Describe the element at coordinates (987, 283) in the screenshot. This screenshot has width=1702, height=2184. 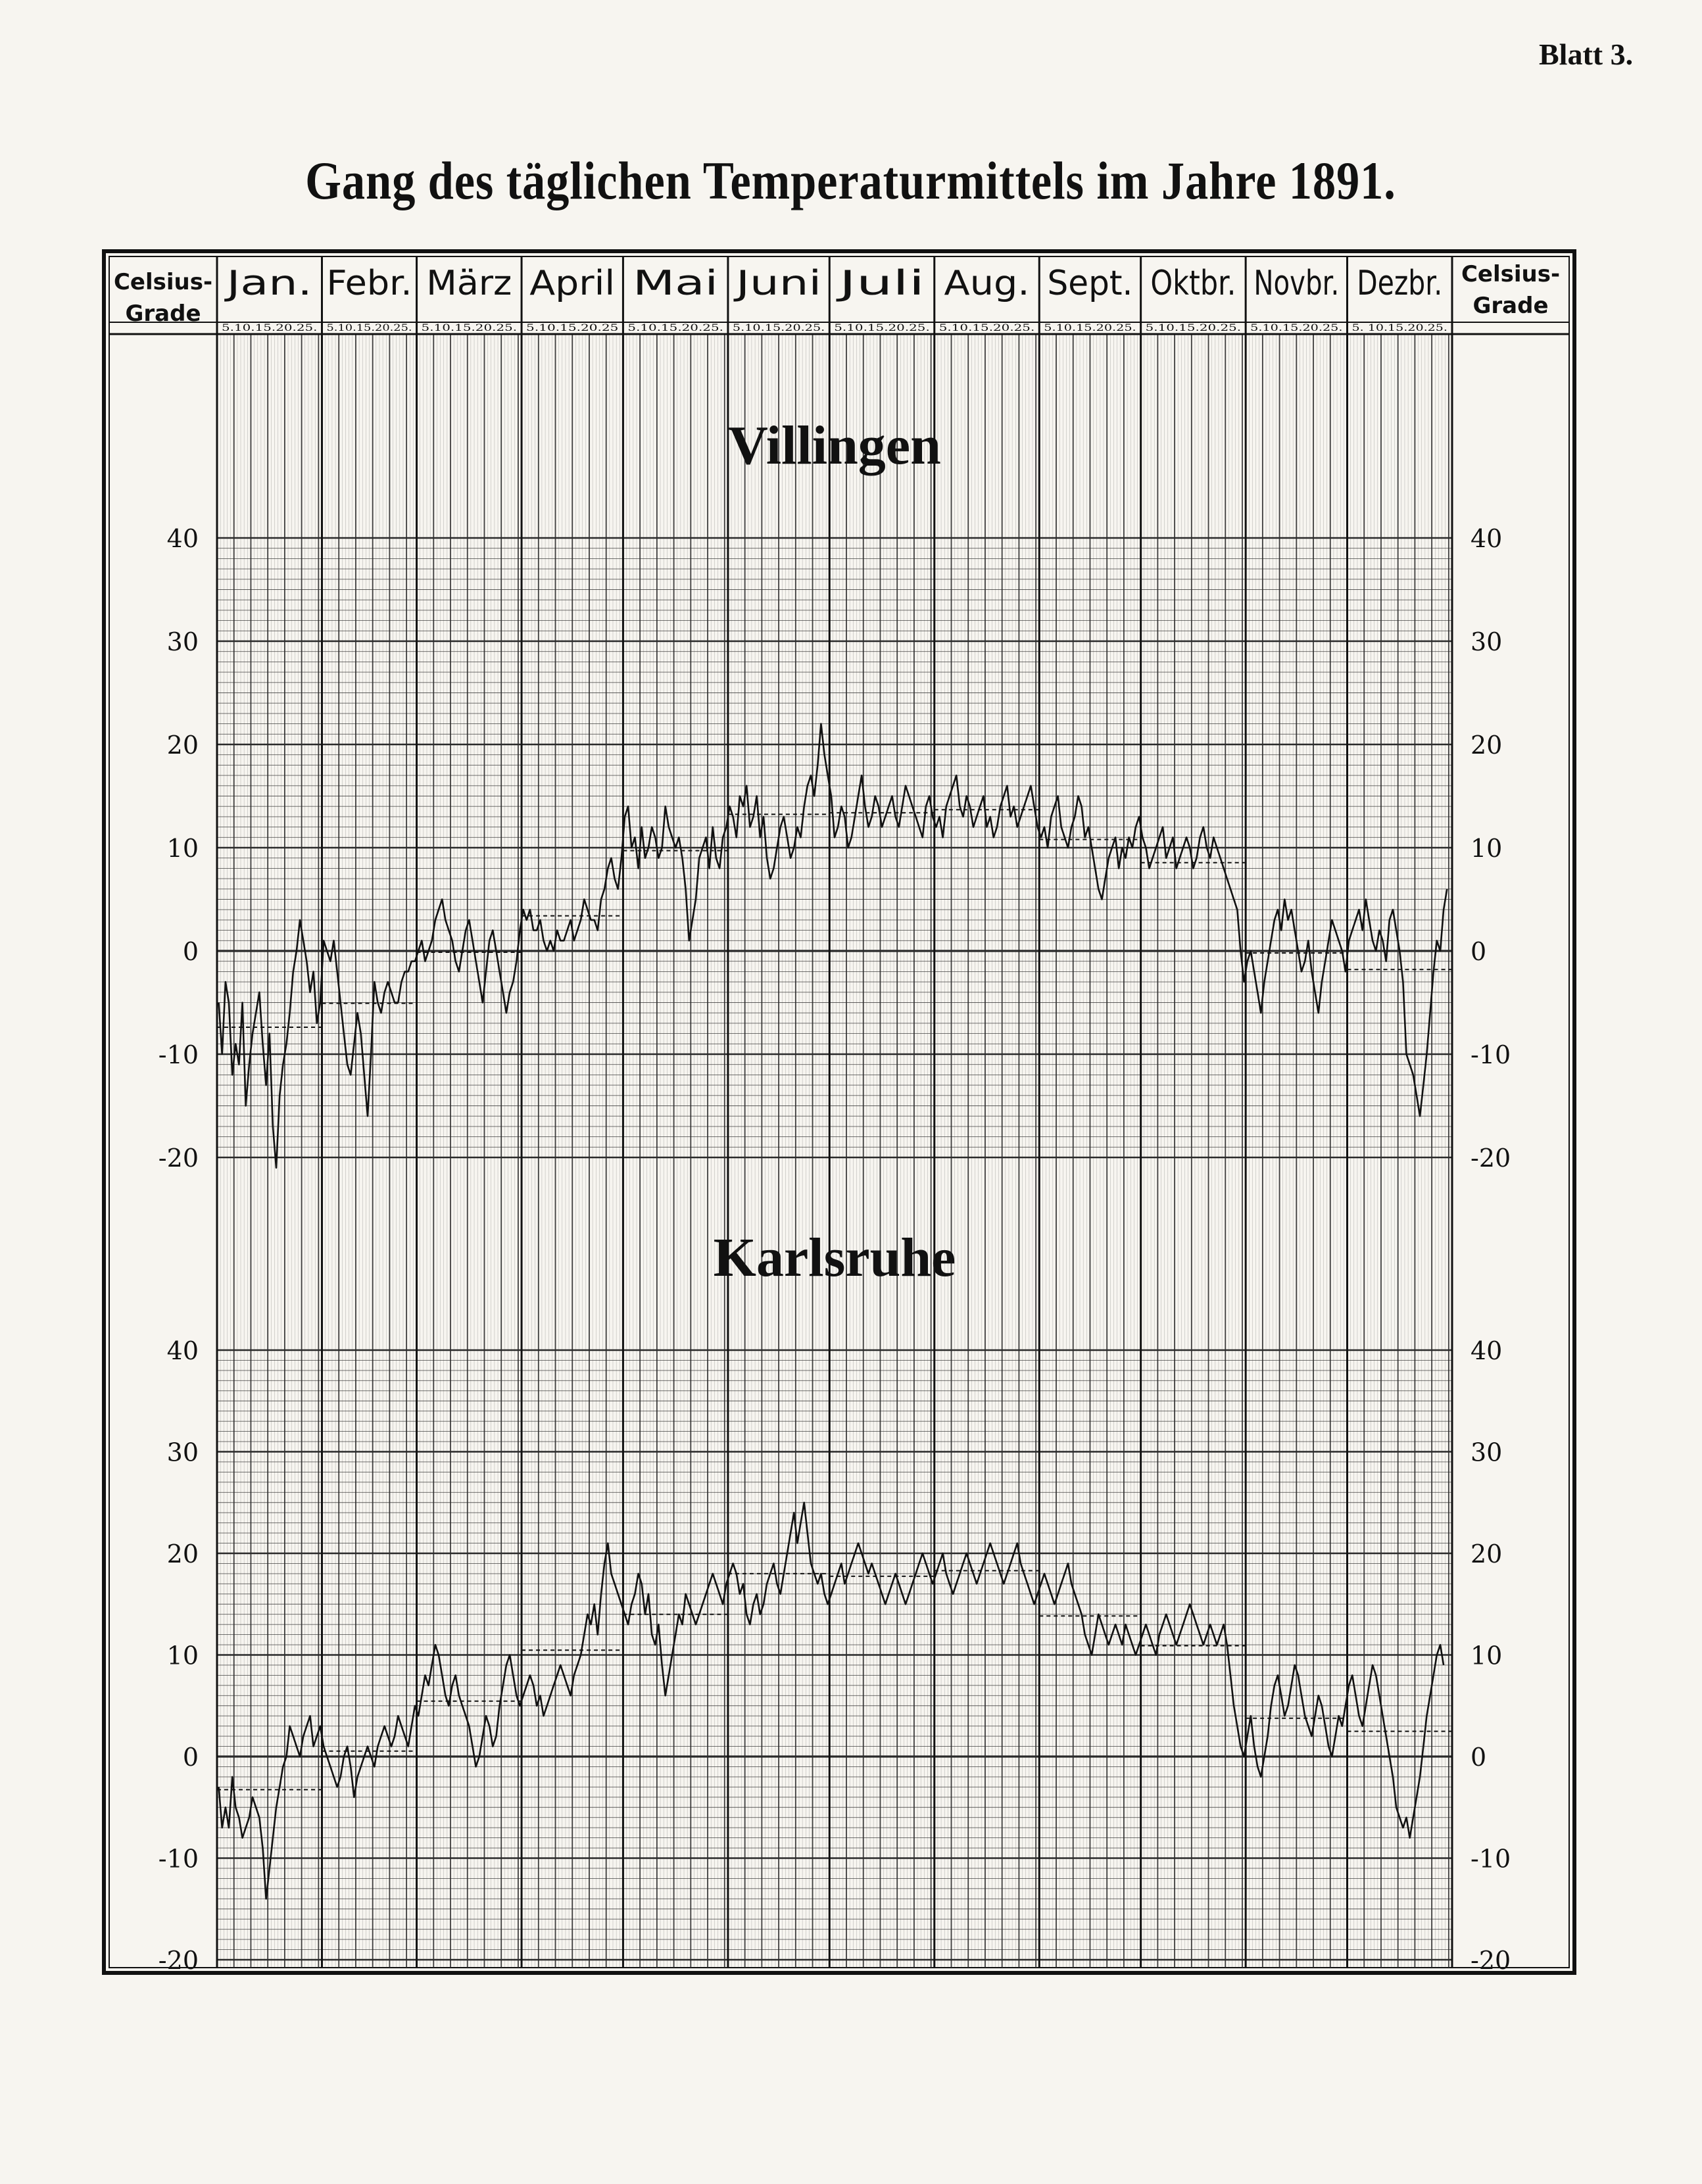
I see `month-label: Aug.` at that location.